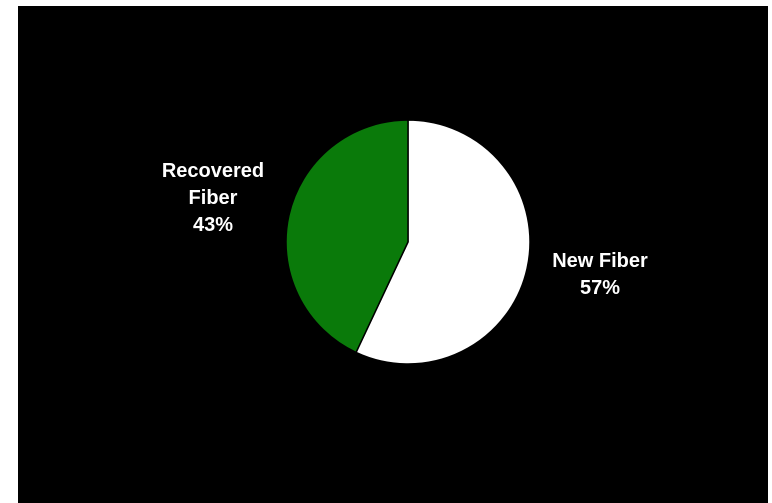  Describe the element at coordinates (600, 274) in the screenshot. I see `data-label-new-fiber: New Fiber 57%` at that location.